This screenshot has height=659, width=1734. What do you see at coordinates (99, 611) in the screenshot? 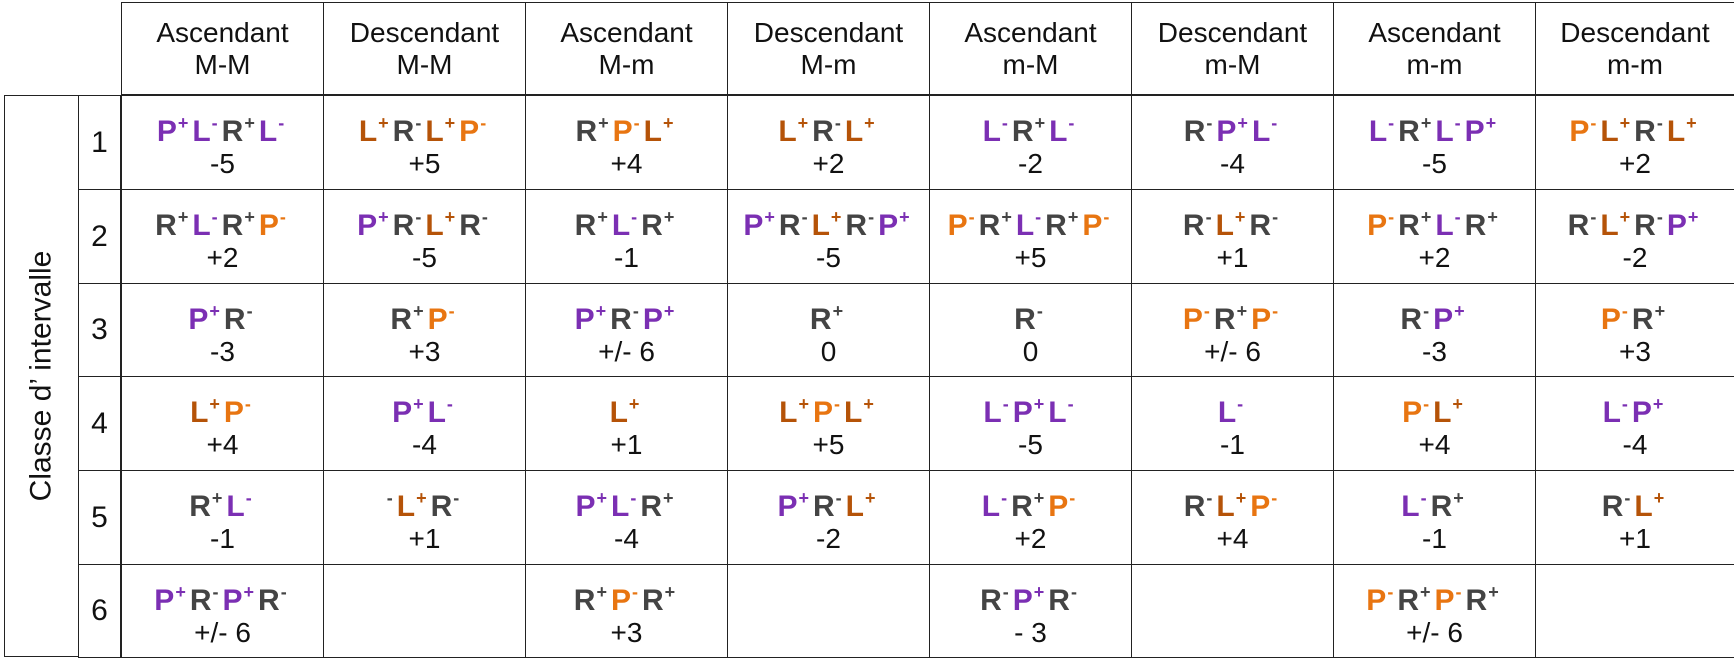
I see `row-number: 6` at bounding box center [99, 611].